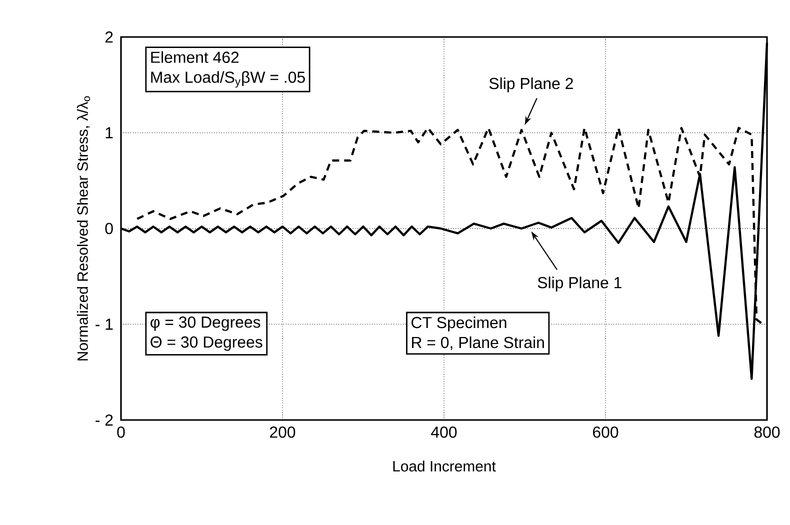 Image resolution: width=790 pixels, height=525 pixels. Describe the element at coordinates (531, 84) in the screenshot. I see `text: Slip Plane 2` at that location.